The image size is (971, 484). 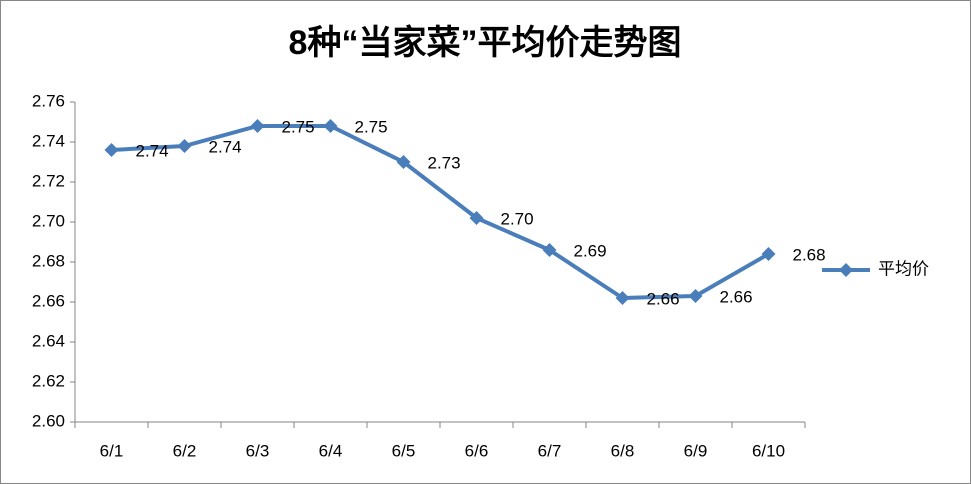 I want to click on x-tick-label: 6/4, so click(x=331, y=450).